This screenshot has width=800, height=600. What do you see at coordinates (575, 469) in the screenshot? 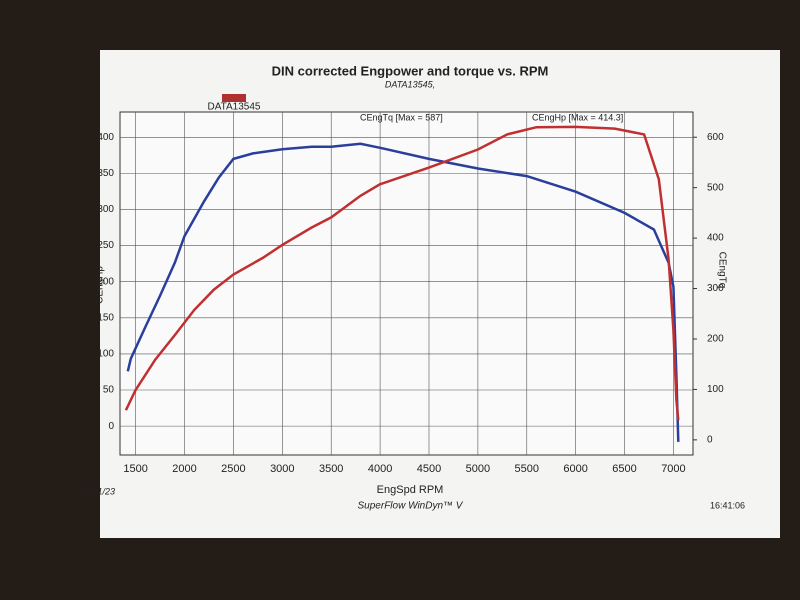
I see `x-tick-label: 6000` at bounding box center [575, 469].